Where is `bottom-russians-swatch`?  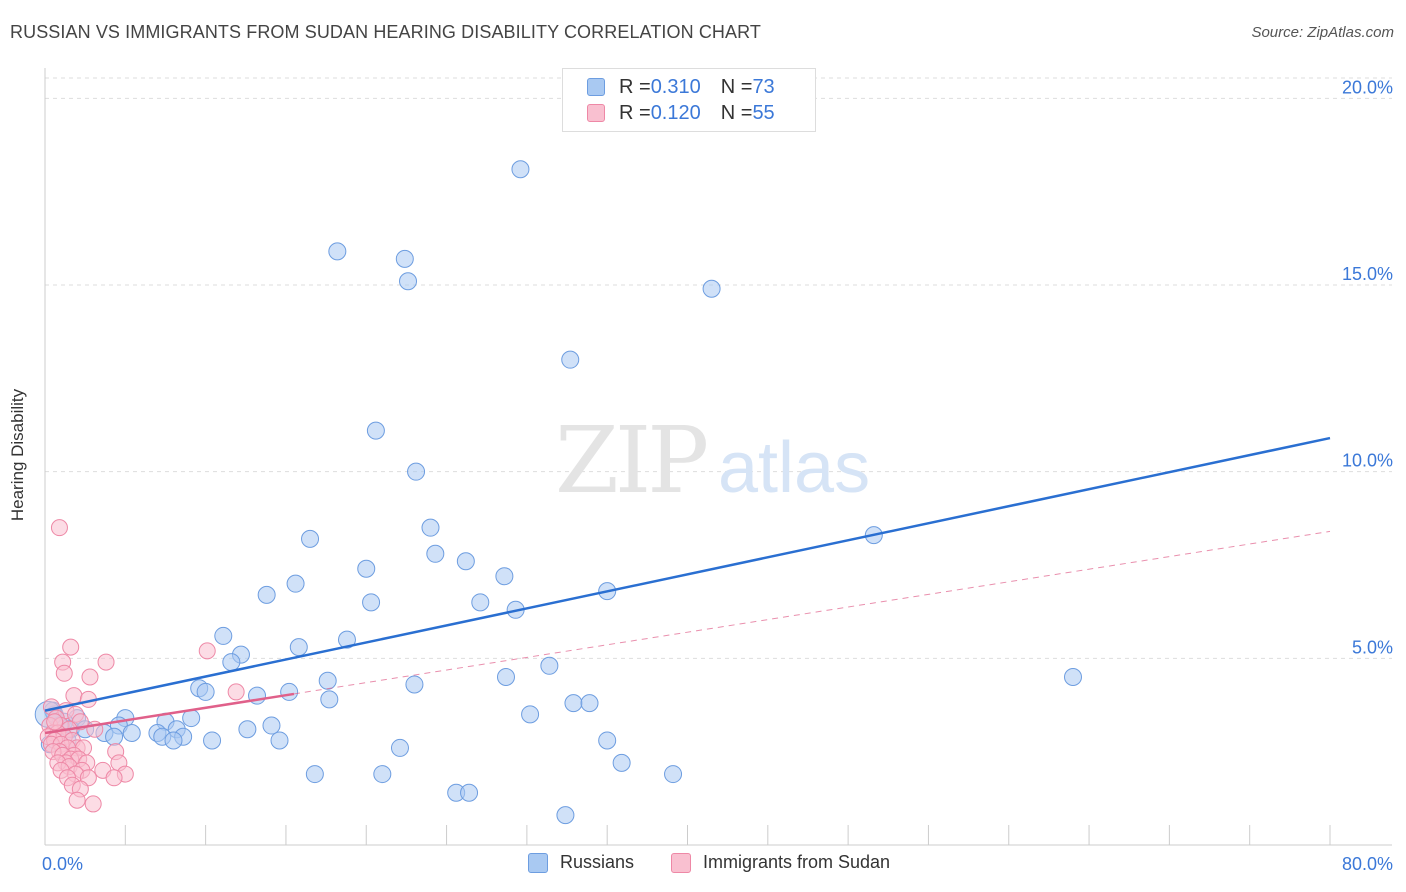 bottom-russians-swatch is located at coordinates (538, 862).